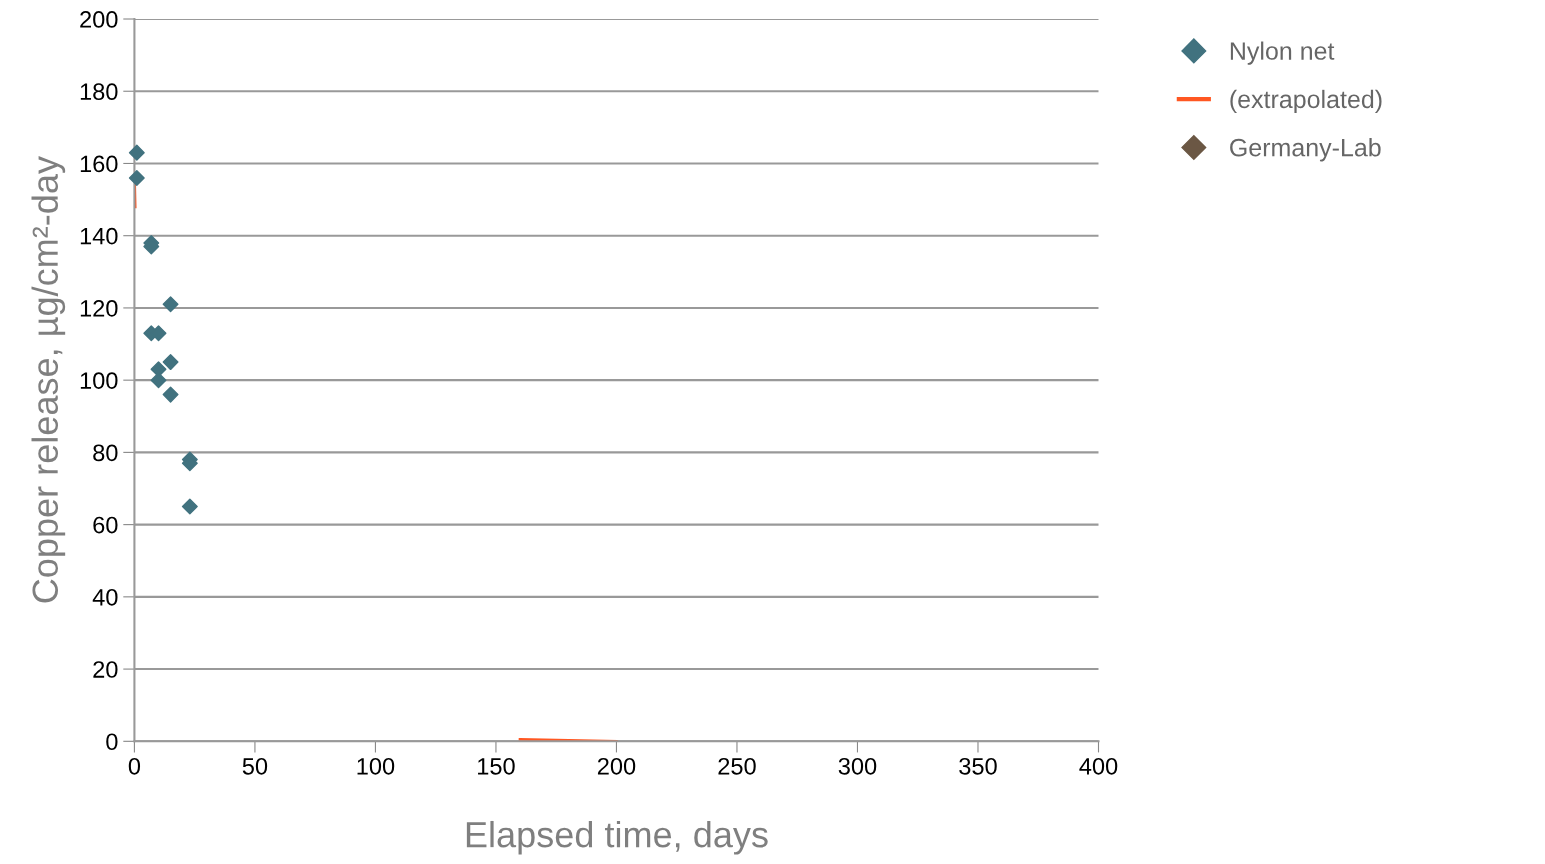  Describe the element at coordinates (99, 236) in the screenshot. I see `y-tick-label: 140` at that location.